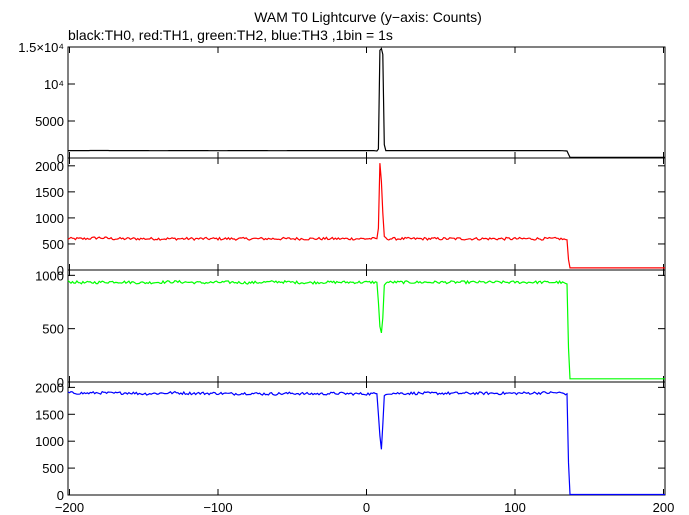  What do you see at coordinates (664, 507) in the screenshot?
I see `x-tick-label: 200` at bounding box center [664, 507].